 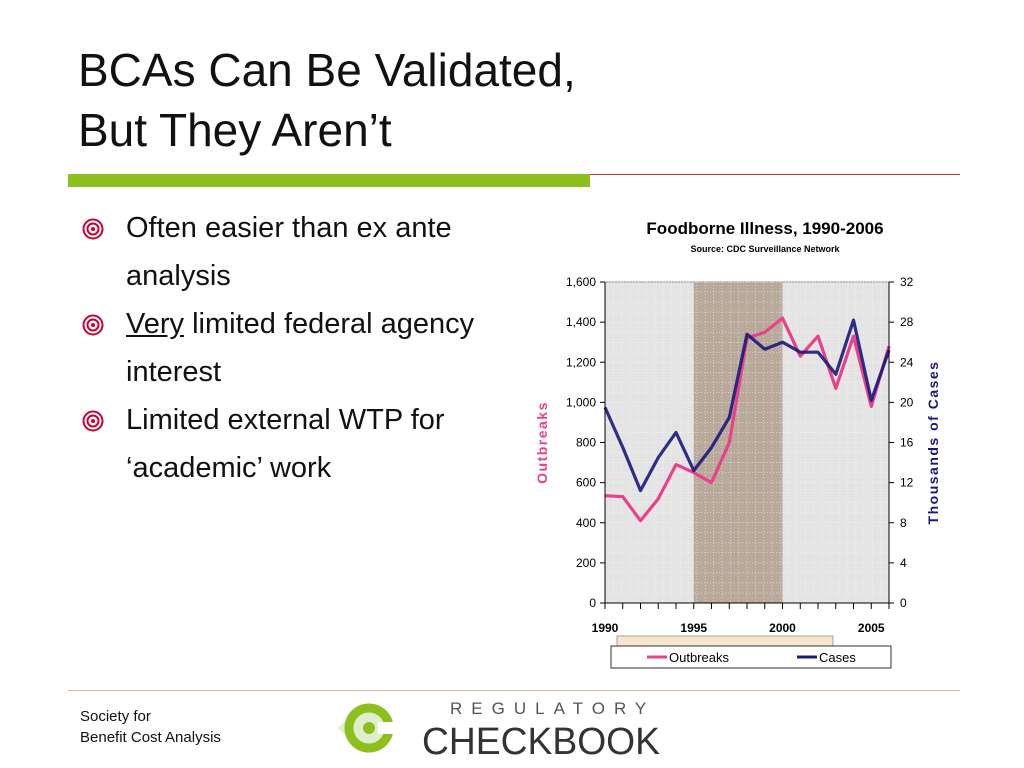 What do you see at coordinates (592, 603) in the screenshot?
I see `y-left-tick-label: 0` at bounding box center [592, 603].